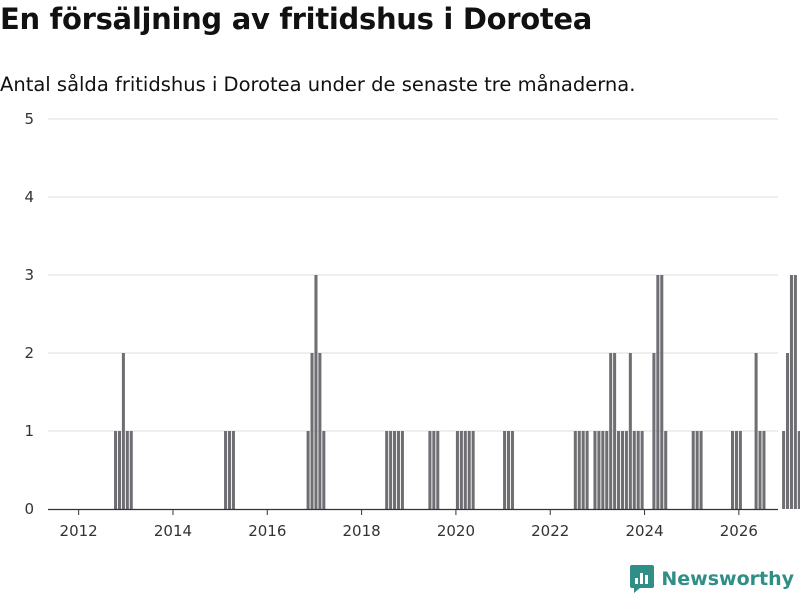 The height and width of the screenshot is (600, 800). What do you see at coordinates (413, 511) in the screenshot?
I see `x-axis` at bounding box center [413, 511].